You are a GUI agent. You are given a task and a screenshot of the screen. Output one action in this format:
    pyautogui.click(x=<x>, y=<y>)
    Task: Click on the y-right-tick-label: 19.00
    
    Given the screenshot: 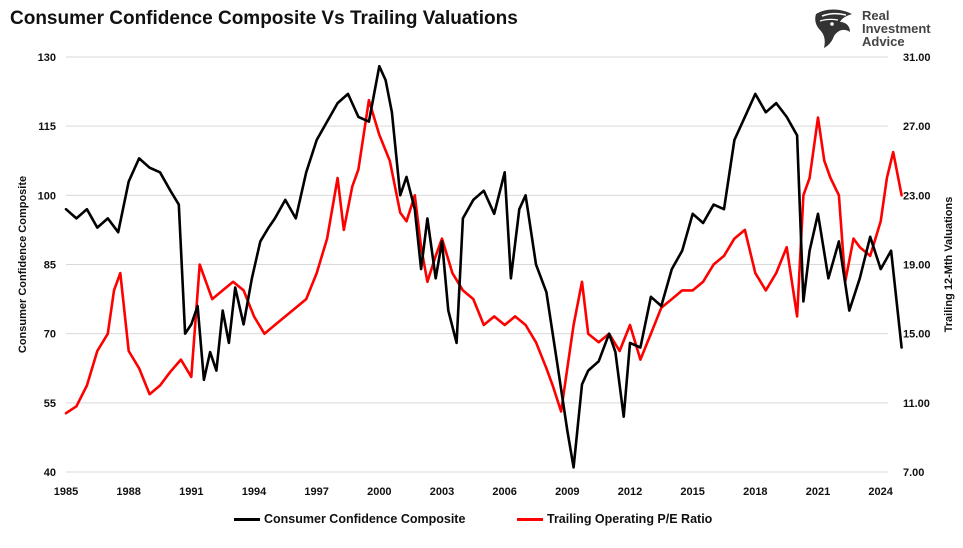 What is the action you would take?
    pyautogui.click(x=917, y=266)
    